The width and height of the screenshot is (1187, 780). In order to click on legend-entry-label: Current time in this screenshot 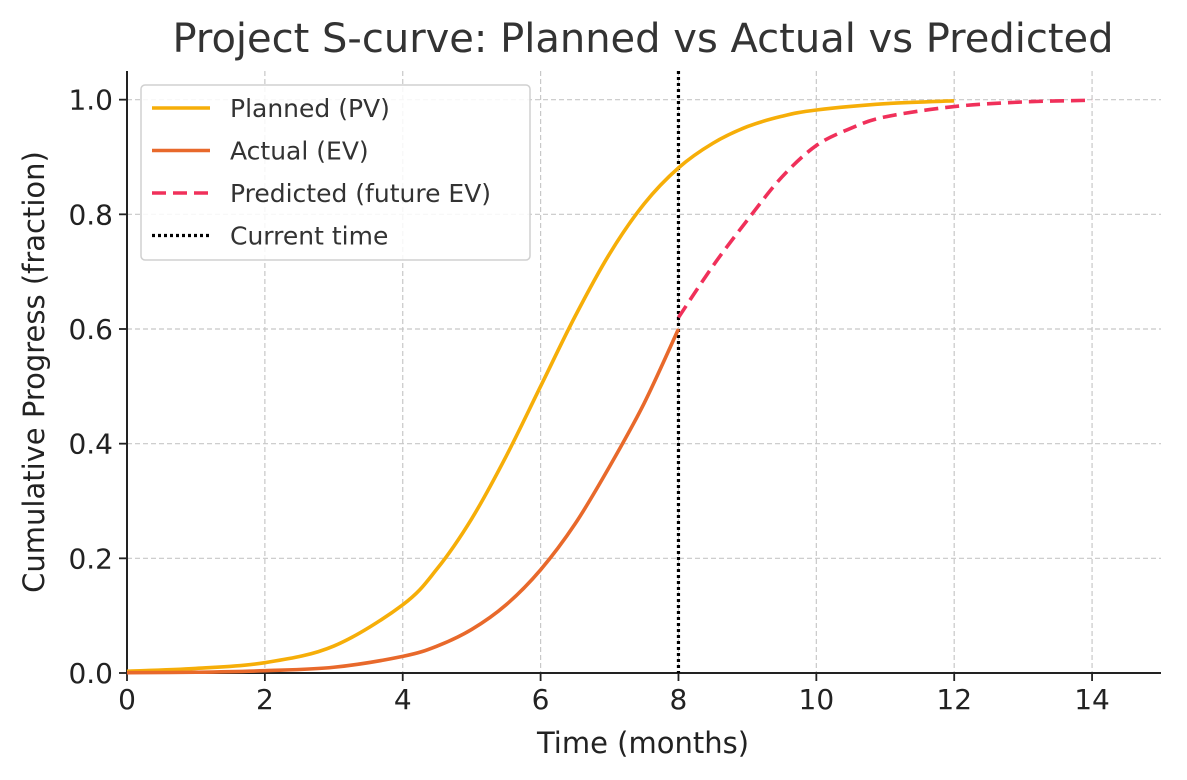, I will do `click(309, 236)`.